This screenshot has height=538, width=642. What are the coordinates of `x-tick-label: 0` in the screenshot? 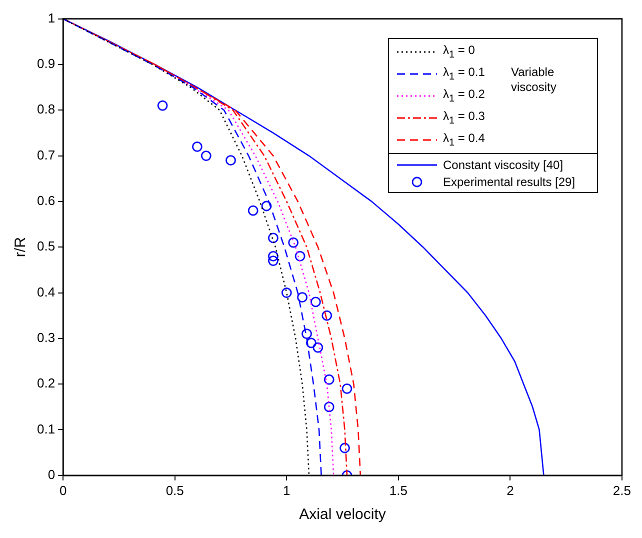 It's located at (63, 490).